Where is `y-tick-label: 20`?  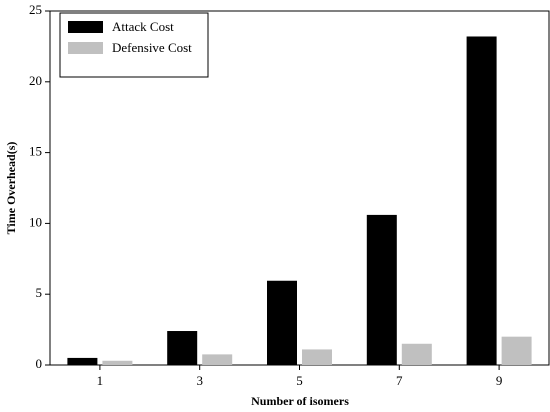 y-tick-label: 20 is located at coordinates (35, 80).